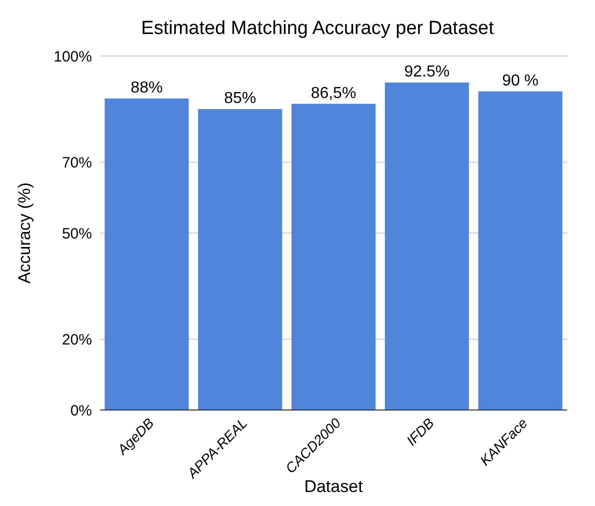 Image resolution: width=595 pixels, height=506 pixels. Describe the element at coordinates (333, 93) in the screenshot. I see `data-label: 86,5%` at that location.